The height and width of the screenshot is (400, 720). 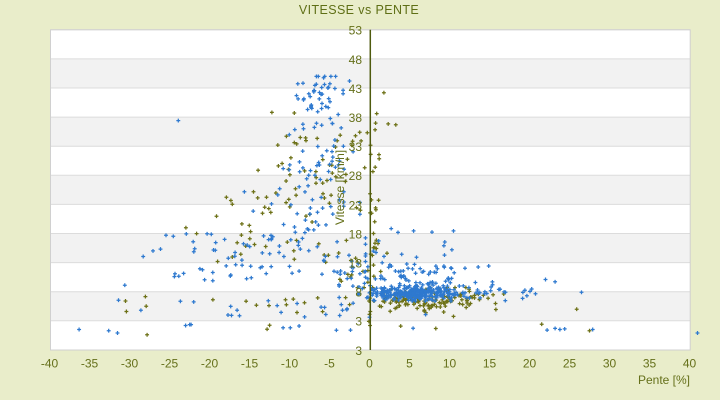 What do you see at coordinates (290, 364) in the screenshot?
I see `svg-text: -10` at bounding box center [290, 364].